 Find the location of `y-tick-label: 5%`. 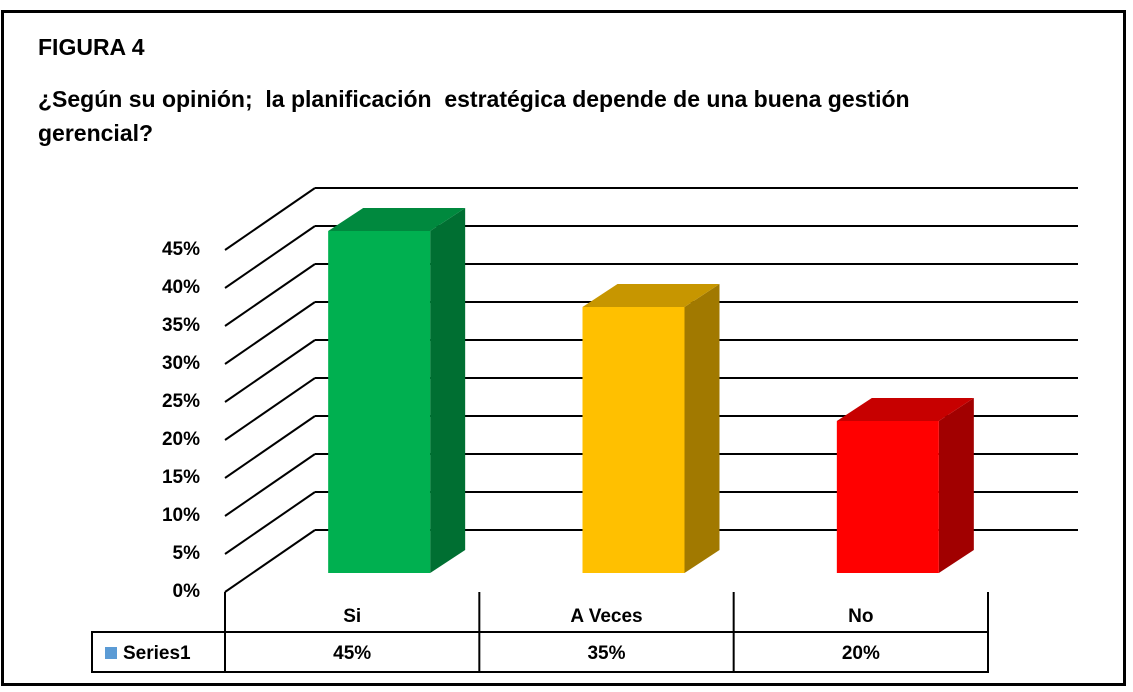

y-tick-label: 5% is located at coordinates (187, 553).